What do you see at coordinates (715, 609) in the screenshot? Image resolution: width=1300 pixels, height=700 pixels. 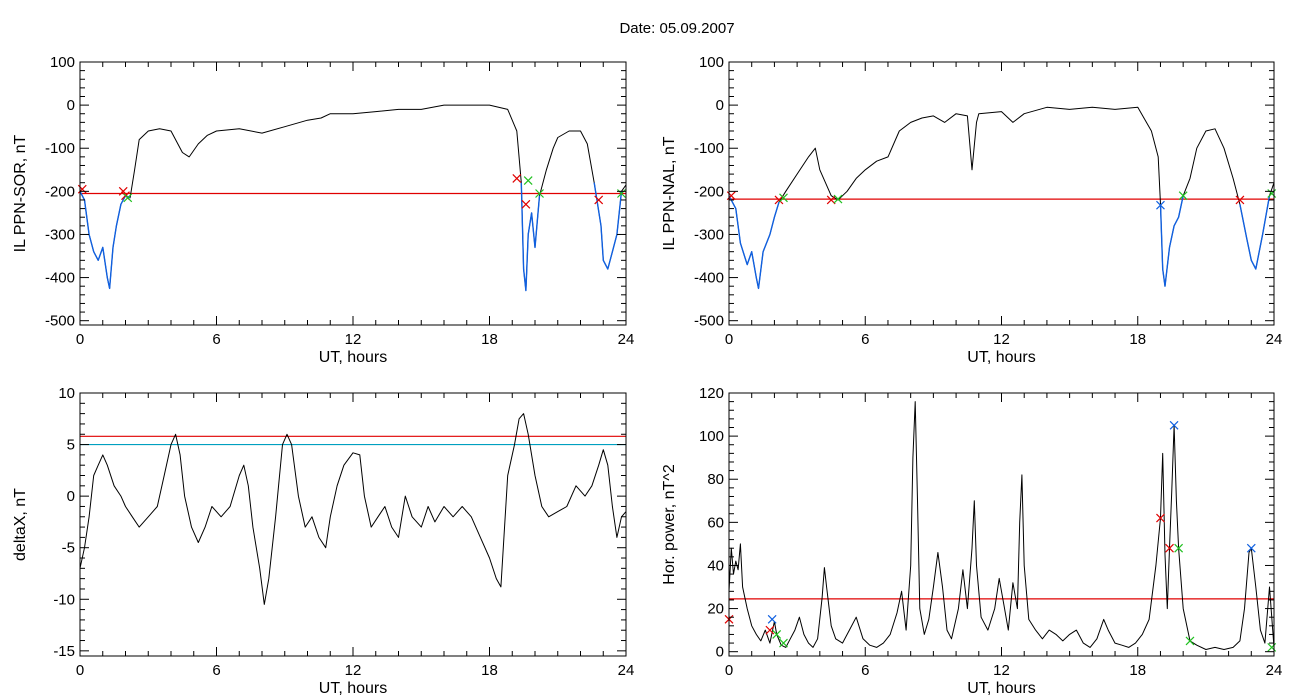 I see `y-tick-label: 20` at bounding box center [715, 609].